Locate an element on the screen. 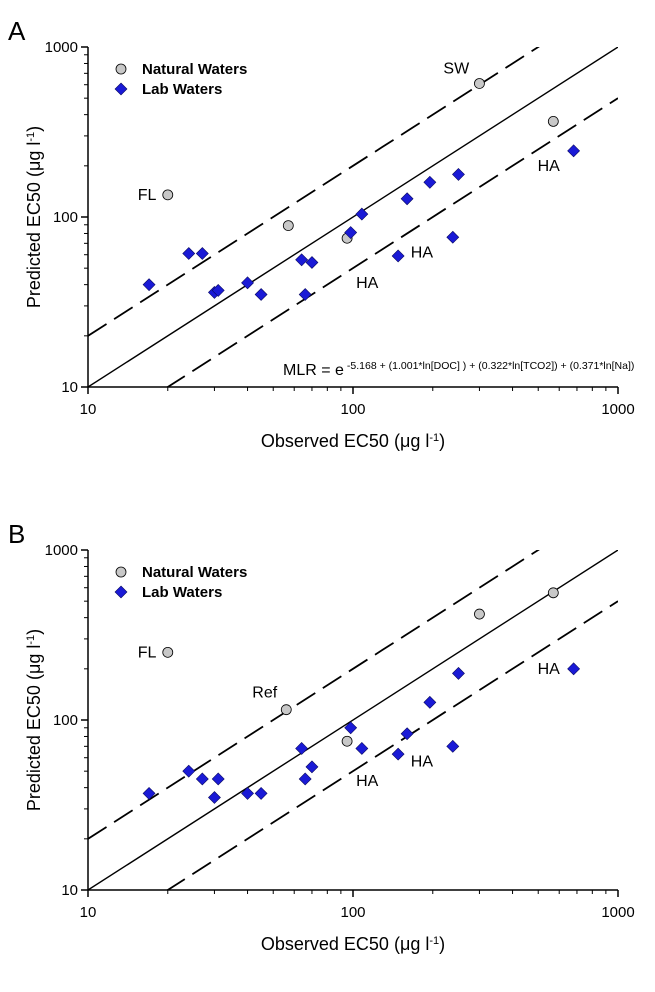 This screenshot has height=992, width=655. series-natural-waters is located at coordinates (360, 667).